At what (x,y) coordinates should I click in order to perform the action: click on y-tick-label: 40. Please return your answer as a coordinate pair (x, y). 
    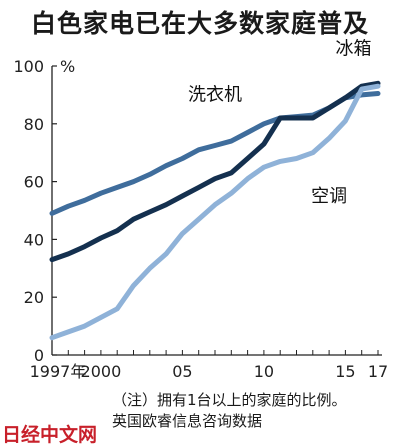
    Looking at the image, I should click on (34, 239).